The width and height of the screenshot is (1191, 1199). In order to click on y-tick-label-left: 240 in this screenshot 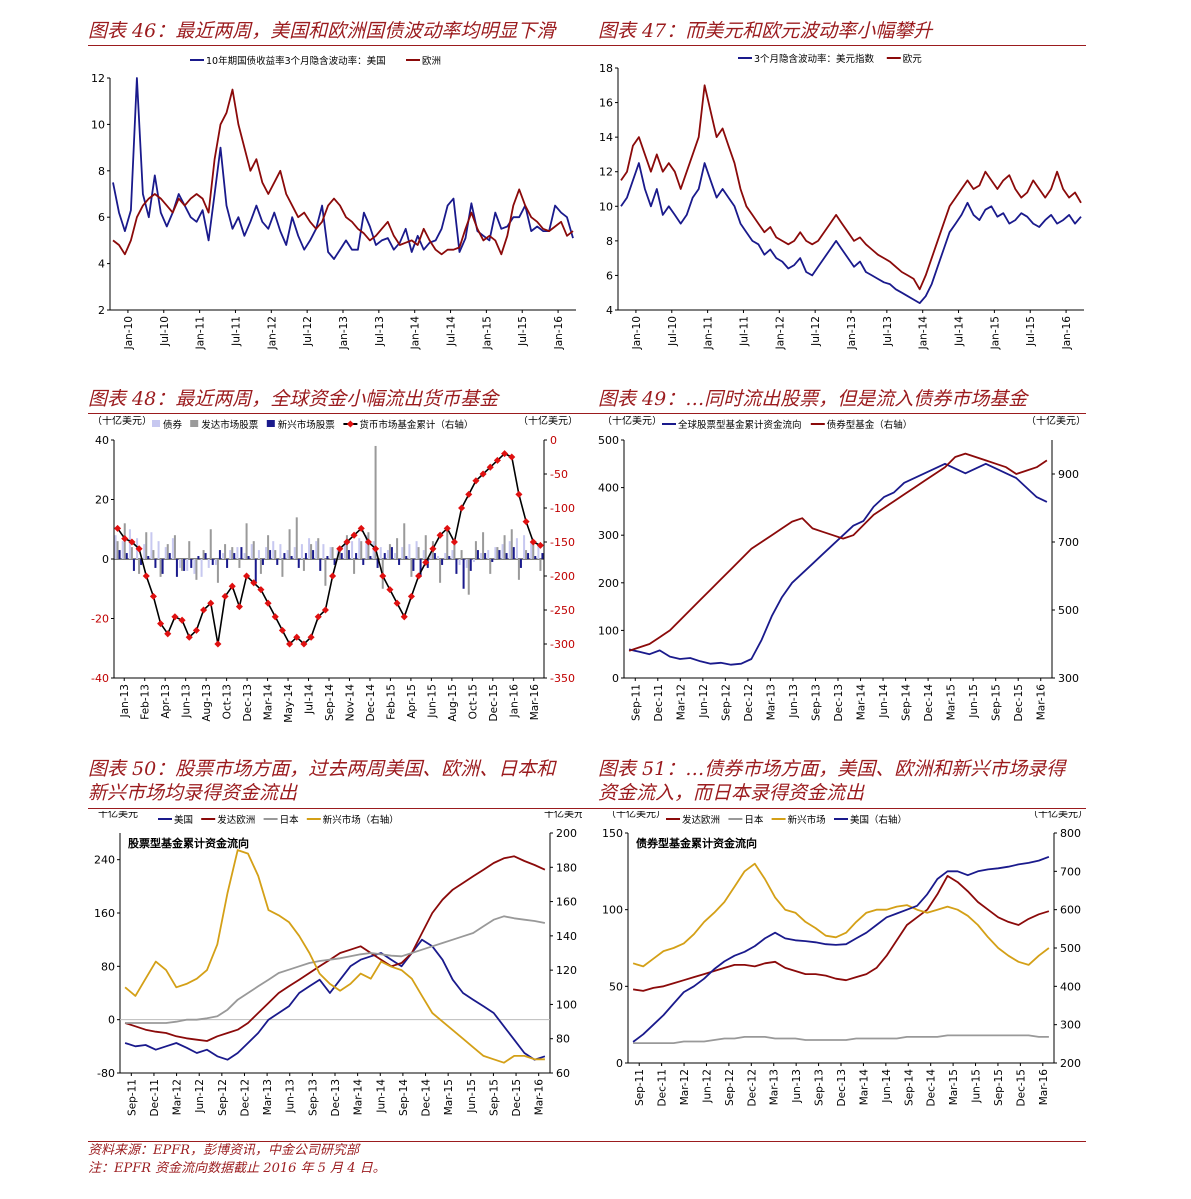, I will do `click(104, 860)`.